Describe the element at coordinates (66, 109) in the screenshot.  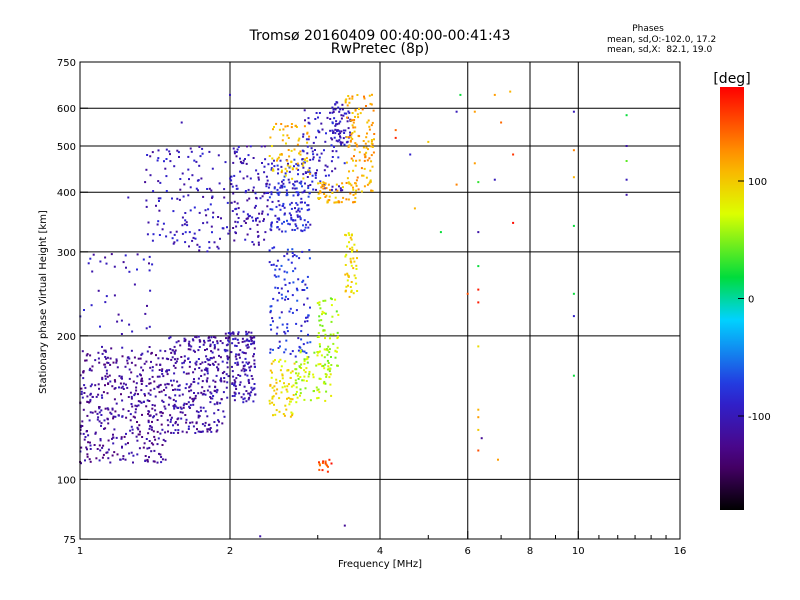
I see `y-tick-label: 600` at that location.